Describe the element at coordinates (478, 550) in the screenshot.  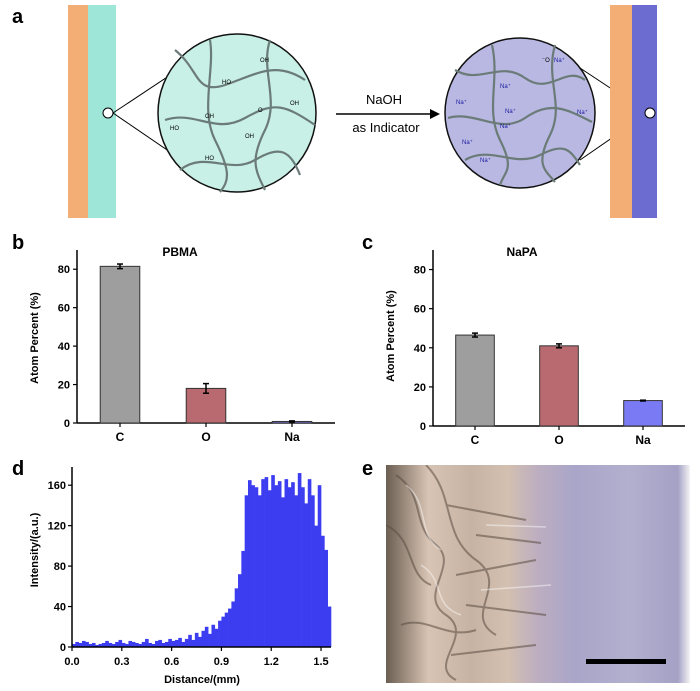
I see `highlight-ridges` at that location.